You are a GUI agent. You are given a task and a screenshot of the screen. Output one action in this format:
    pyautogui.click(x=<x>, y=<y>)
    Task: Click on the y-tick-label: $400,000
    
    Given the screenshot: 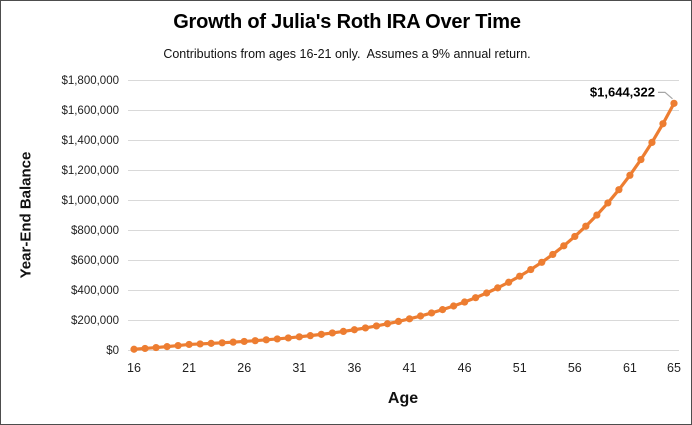 What is the action you would take?
    pyautogui.click(x=95, y=291)
    